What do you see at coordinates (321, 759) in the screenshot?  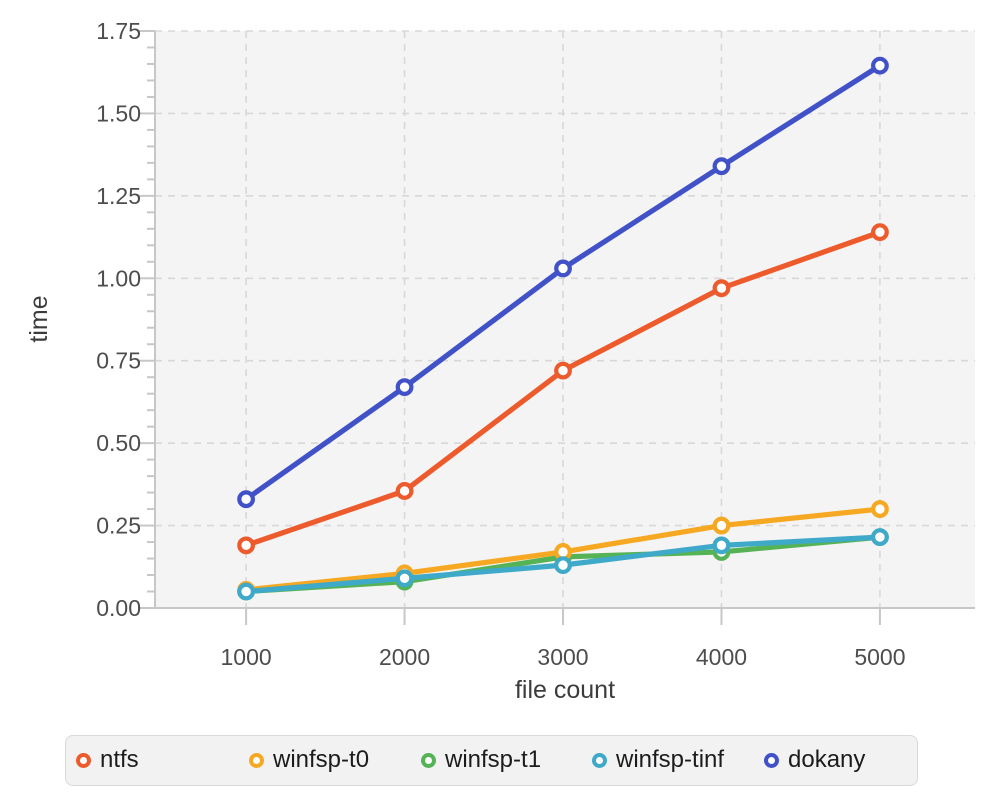 I see `legend-label: winfsp-t0` at bounding box center [321, 759].